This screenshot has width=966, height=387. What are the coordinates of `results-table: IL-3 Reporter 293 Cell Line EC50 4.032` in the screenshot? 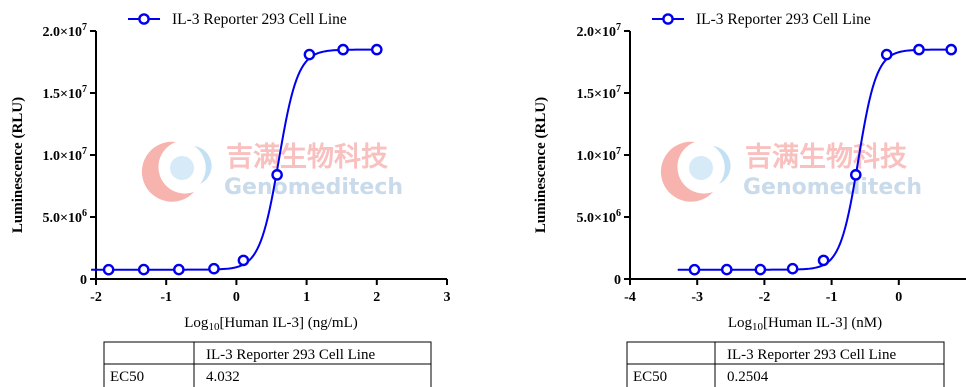 It's located at (267, 364).